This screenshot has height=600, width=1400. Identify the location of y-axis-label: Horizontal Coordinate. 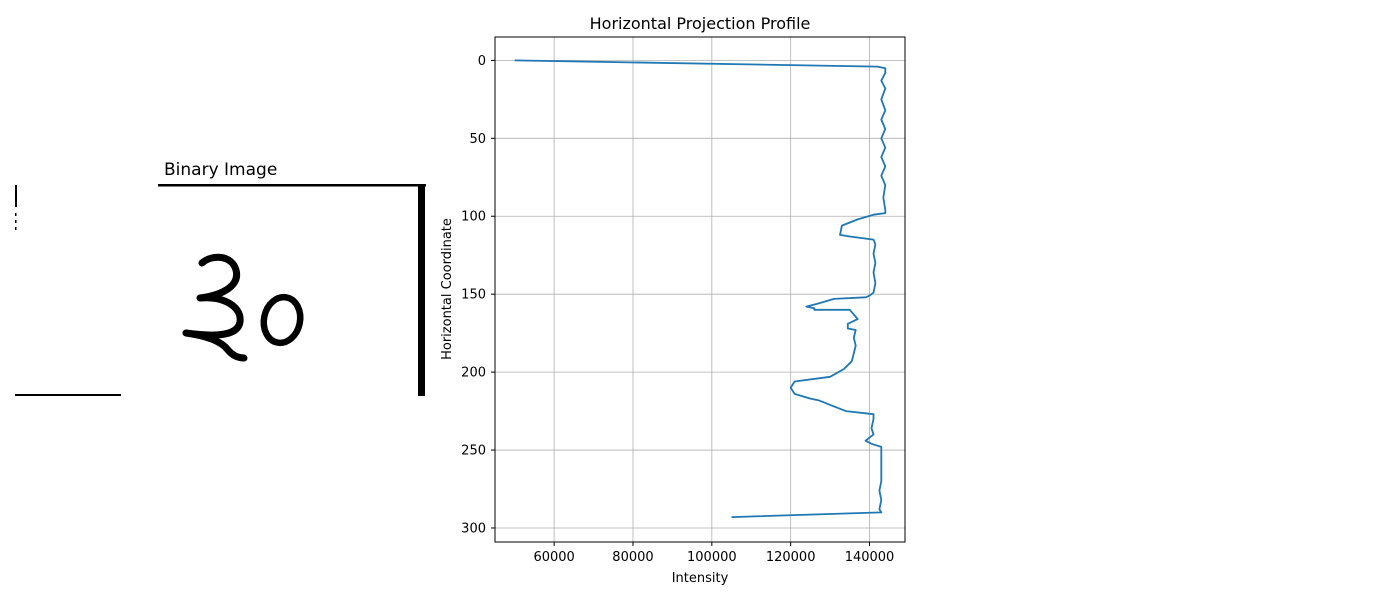
(447, 289).